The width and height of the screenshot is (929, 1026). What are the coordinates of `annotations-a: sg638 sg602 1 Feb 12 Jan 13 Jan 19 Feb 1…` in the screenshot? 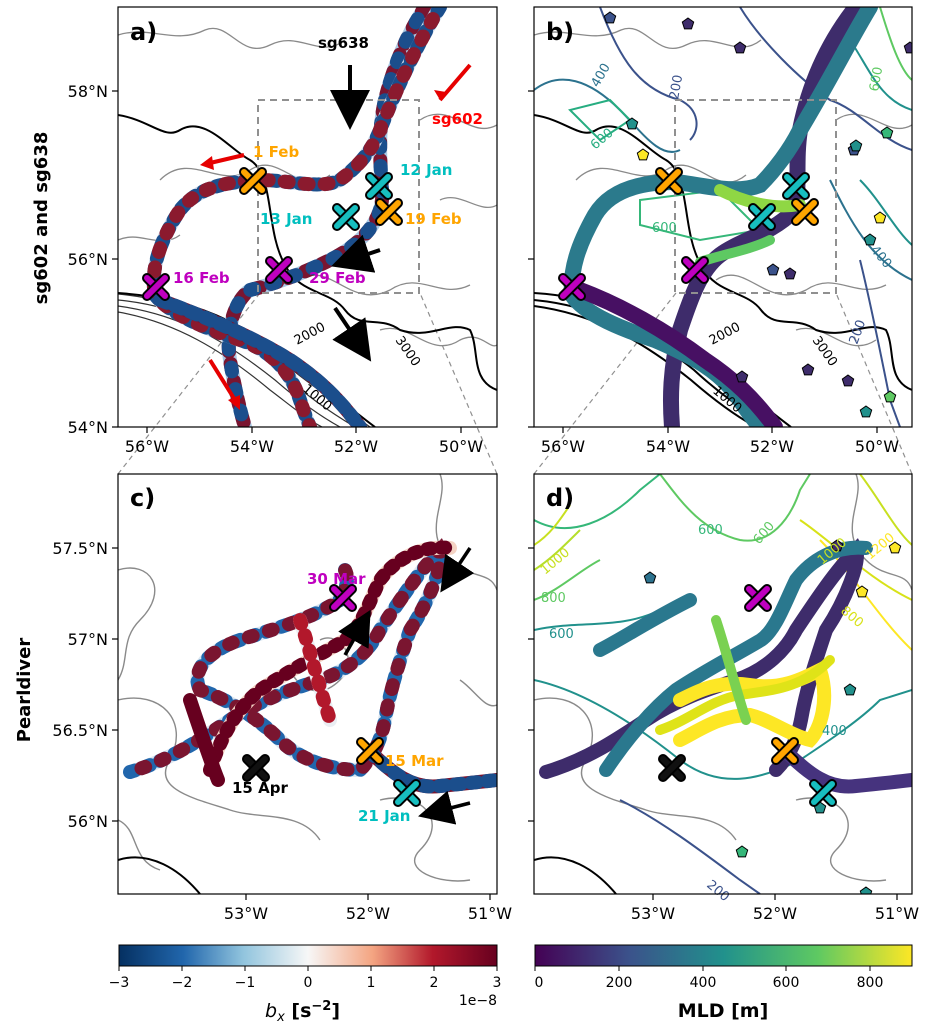 It's located at (328, 160).